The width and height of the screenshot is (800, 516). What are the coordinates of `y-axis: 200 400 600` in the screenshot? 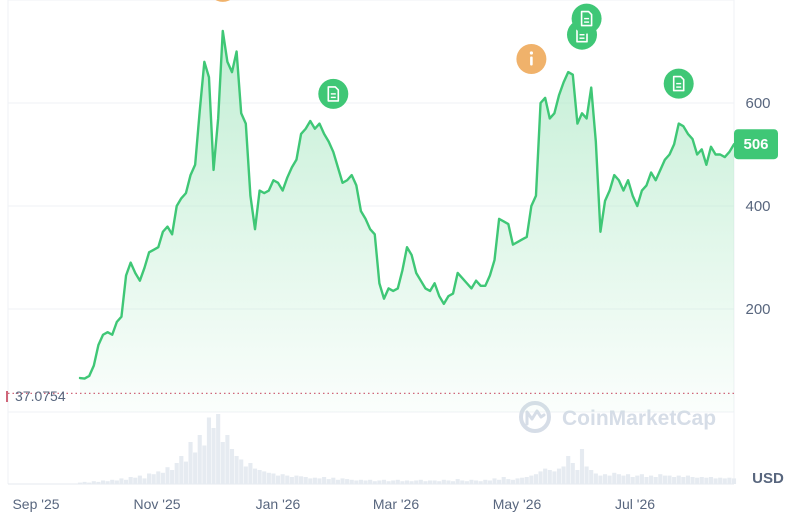 It's located at (757, 206).